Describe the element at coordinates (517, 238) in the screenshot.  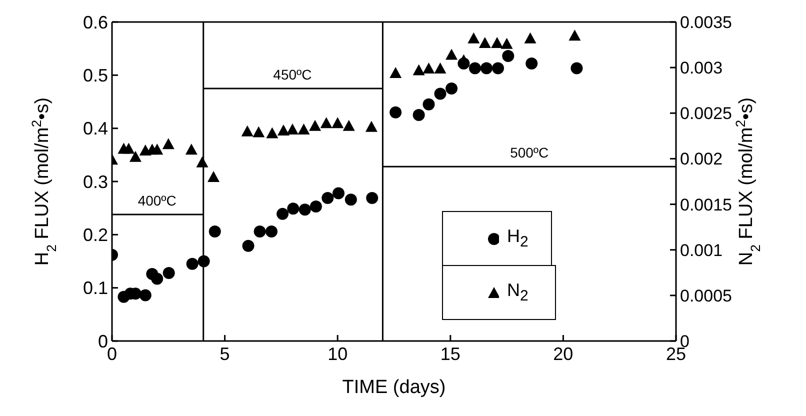
I see `legend-label: H$_{2}$` at that location.